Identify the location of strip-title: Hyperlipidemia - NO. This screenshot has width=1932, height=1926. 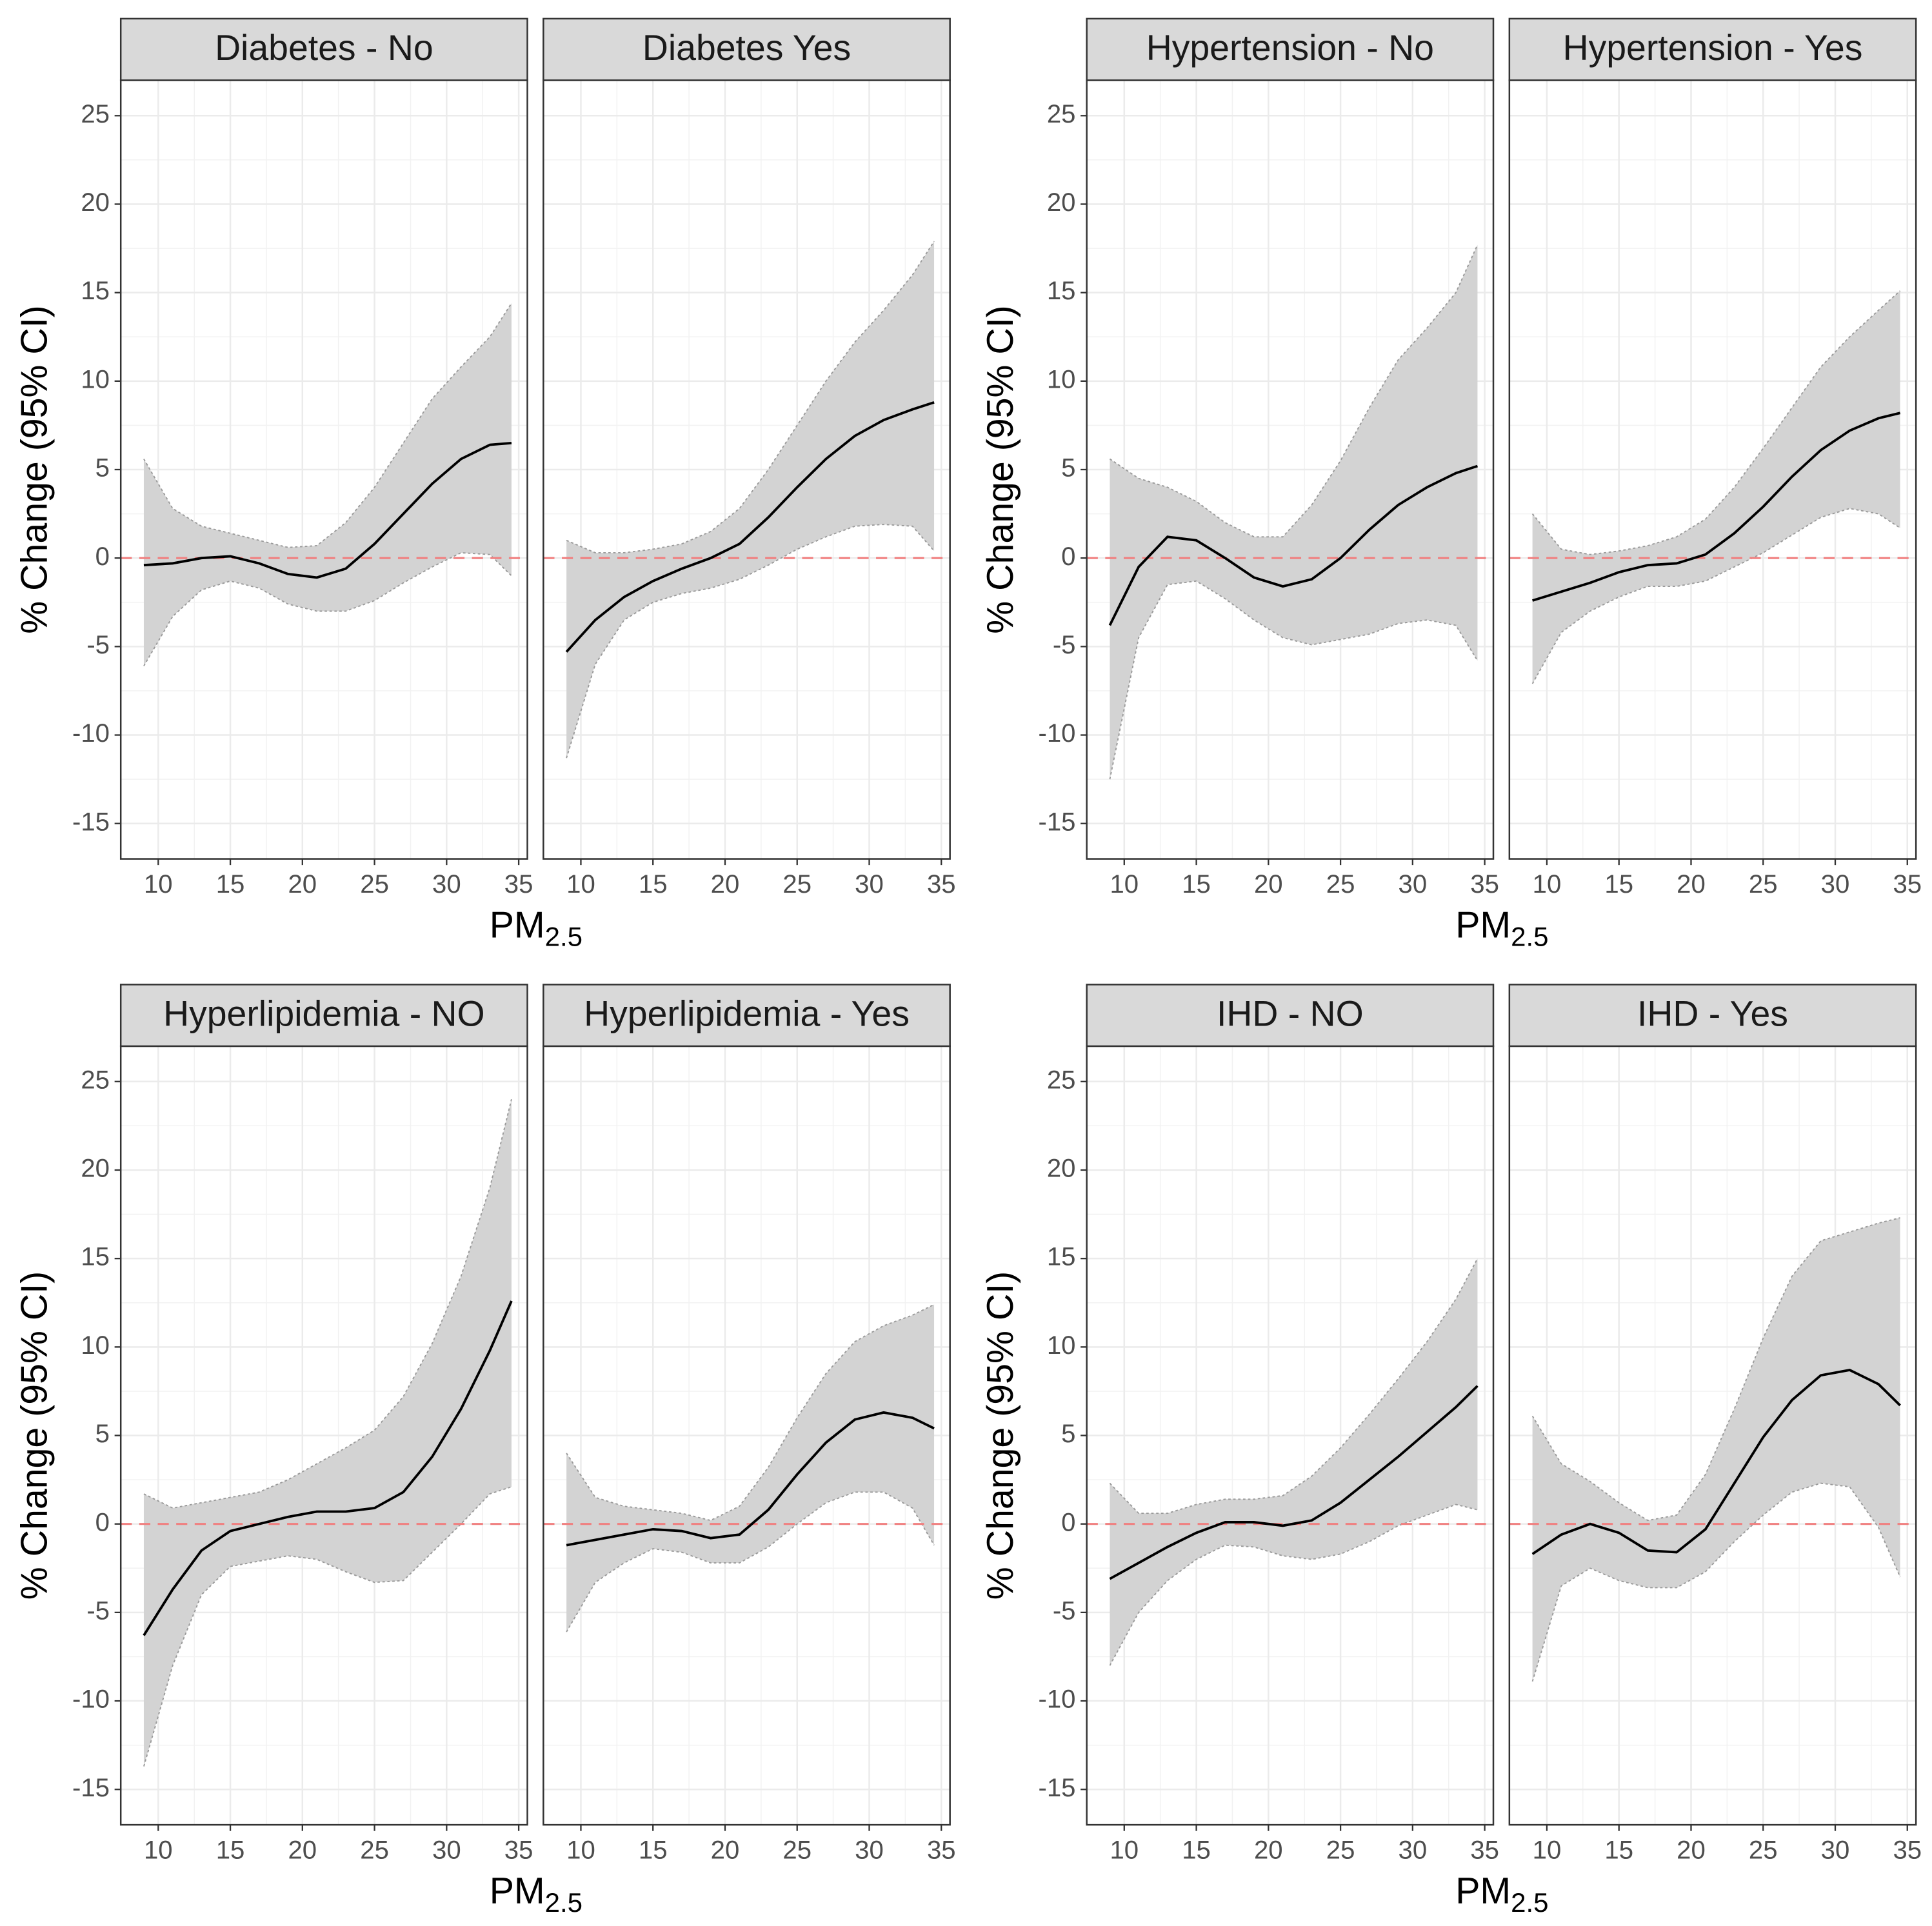
(324, 1014).